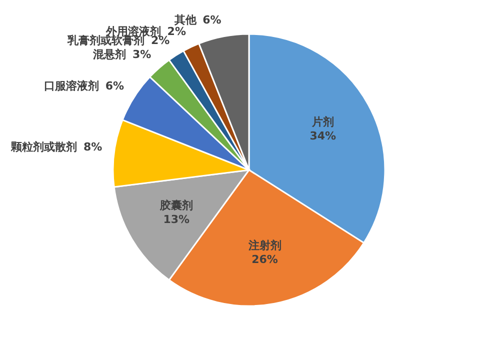 This screenshot has height=340, width=498. What do you see at coordinates (72, 86) in the screenshot?
I see `slice-label: 口服溶液剂` at bounding box center [72, 86].